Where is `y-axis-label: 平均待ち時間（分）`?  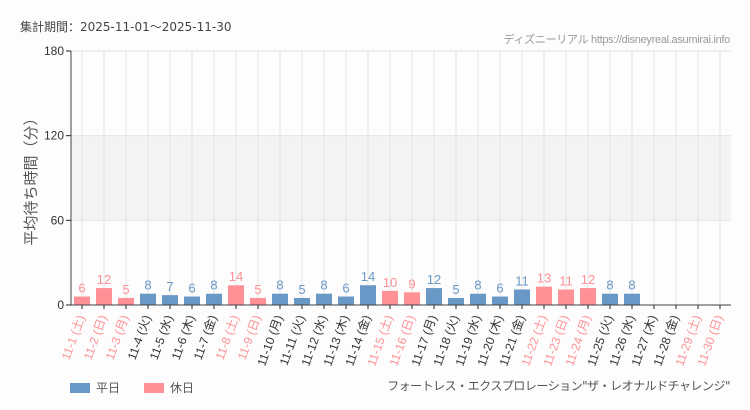
y-axis-label: 平均待ち時間（分） is located at coordinates (31, 177).